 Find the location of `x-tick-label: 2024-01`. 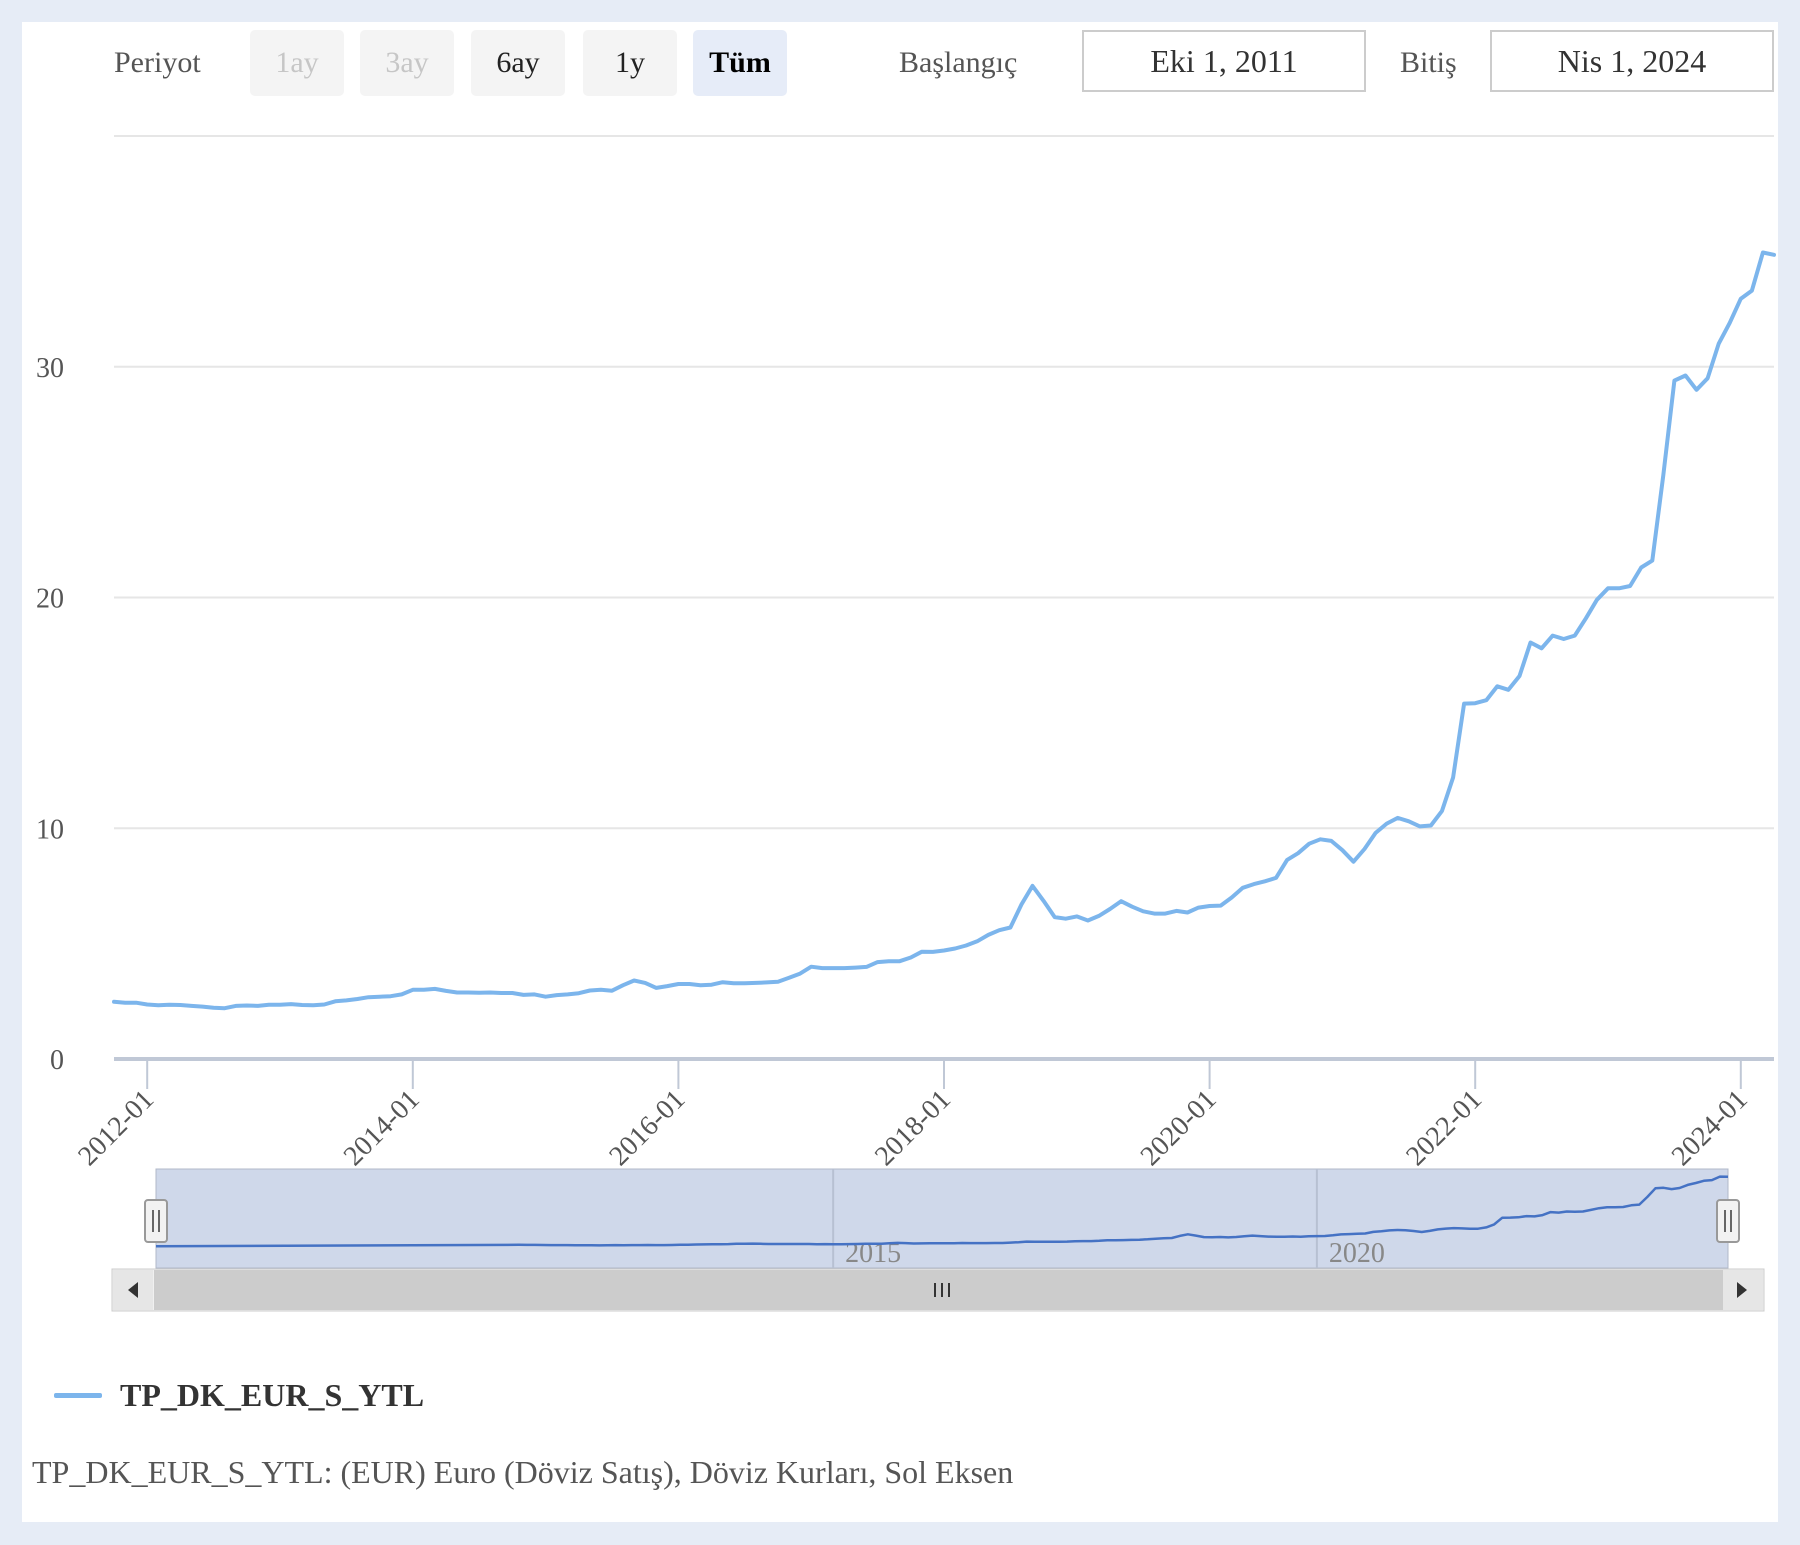

x-tick-label: 2024-01 is located at coordinates (1710, 1128).